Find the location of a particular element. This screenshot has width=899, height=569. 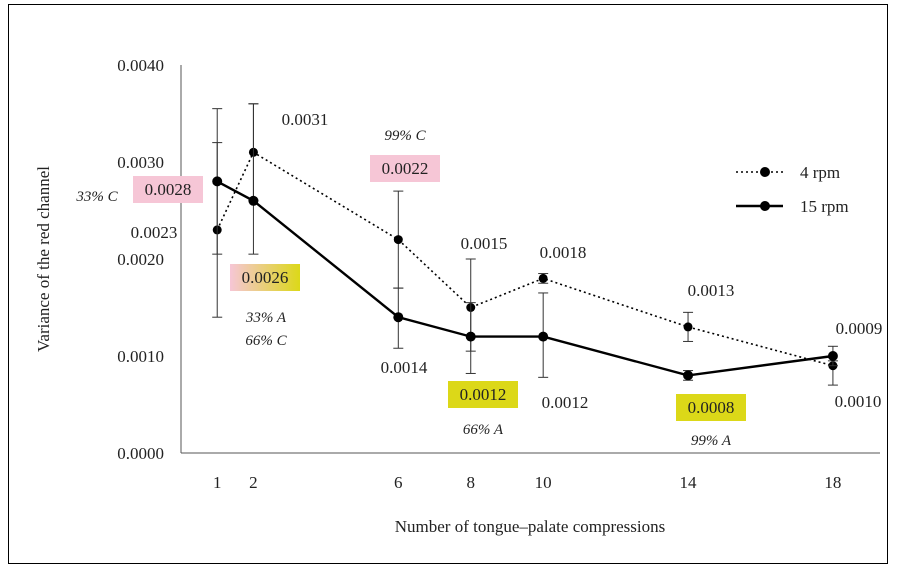

data-label: 0.0008 is located at coordinates (711, 407).